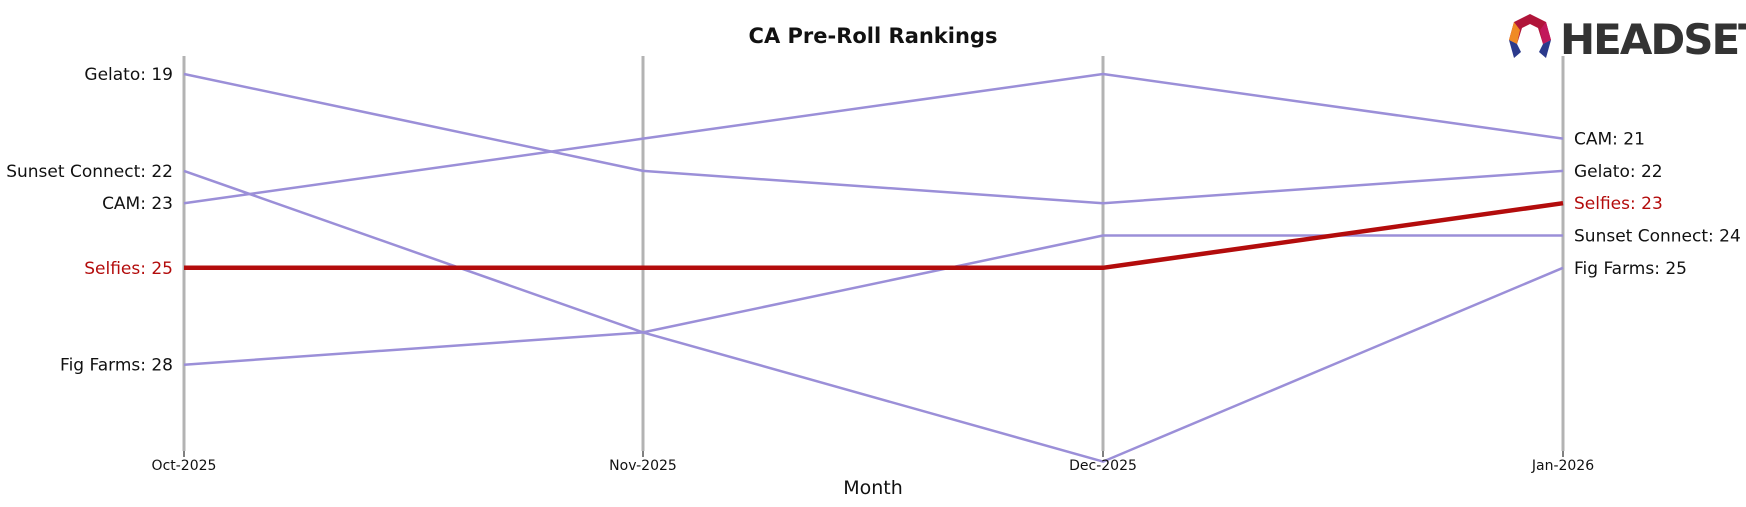  I want to click on chart-title: CA Pre-Roll Rankings, so click(873, 36).